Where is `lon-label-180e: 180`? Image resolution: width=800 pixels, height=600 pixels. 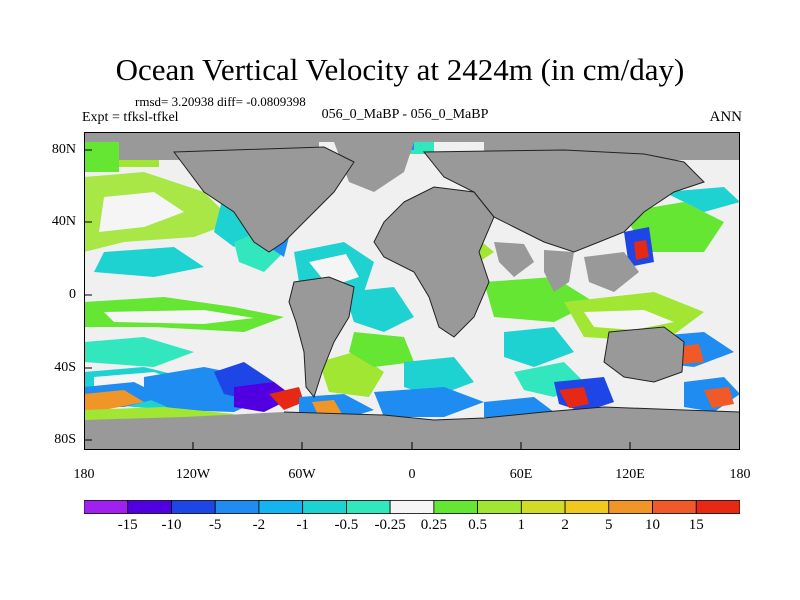
lon-label-180e: 180 is located at coordinates (740, 474).